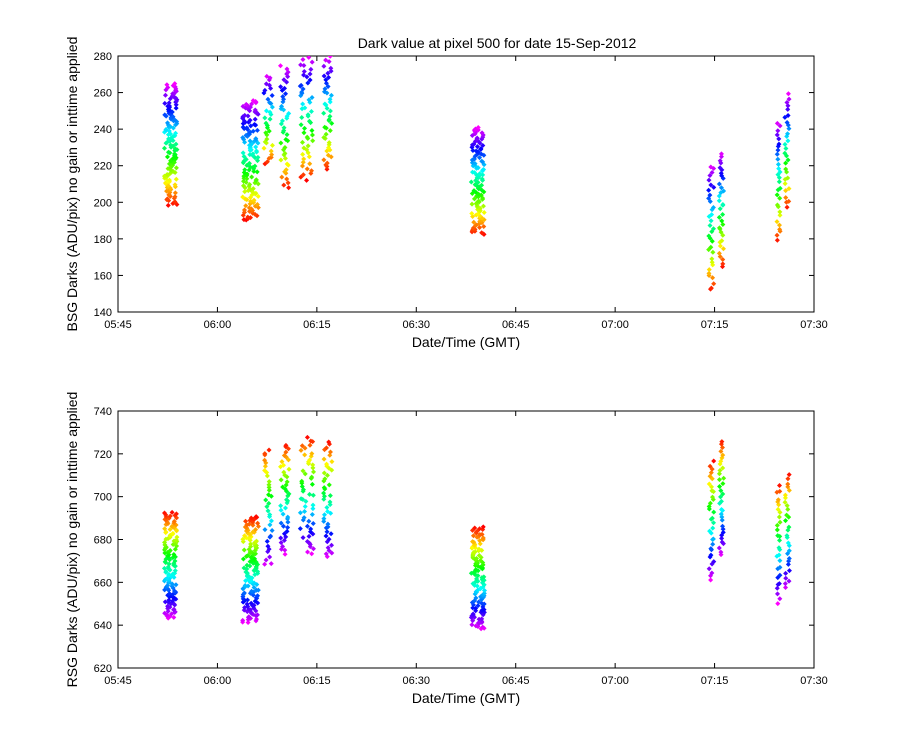  I want to click on x-tick-label: 07:00, so click(615, 681).